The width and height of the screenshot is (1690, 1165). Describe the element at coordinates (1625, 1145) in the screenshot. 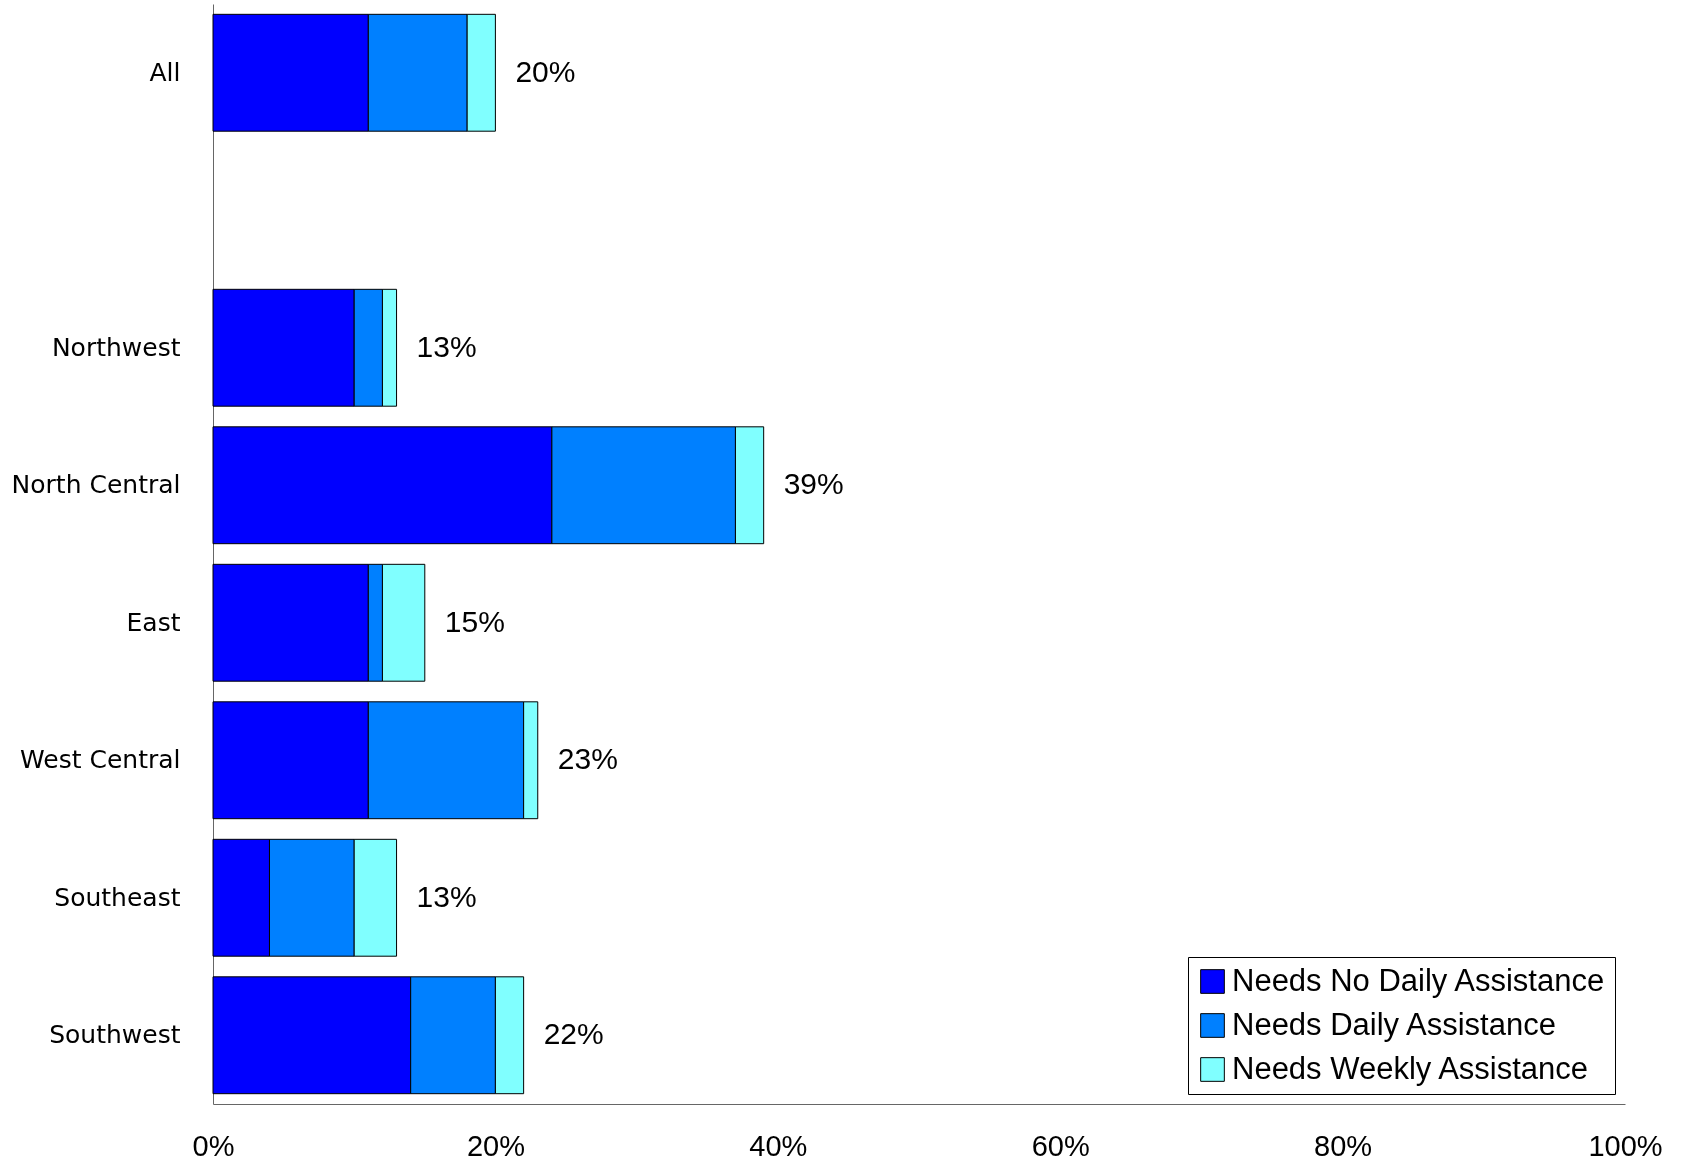

I see `x-tick-label: 100%` at that location.